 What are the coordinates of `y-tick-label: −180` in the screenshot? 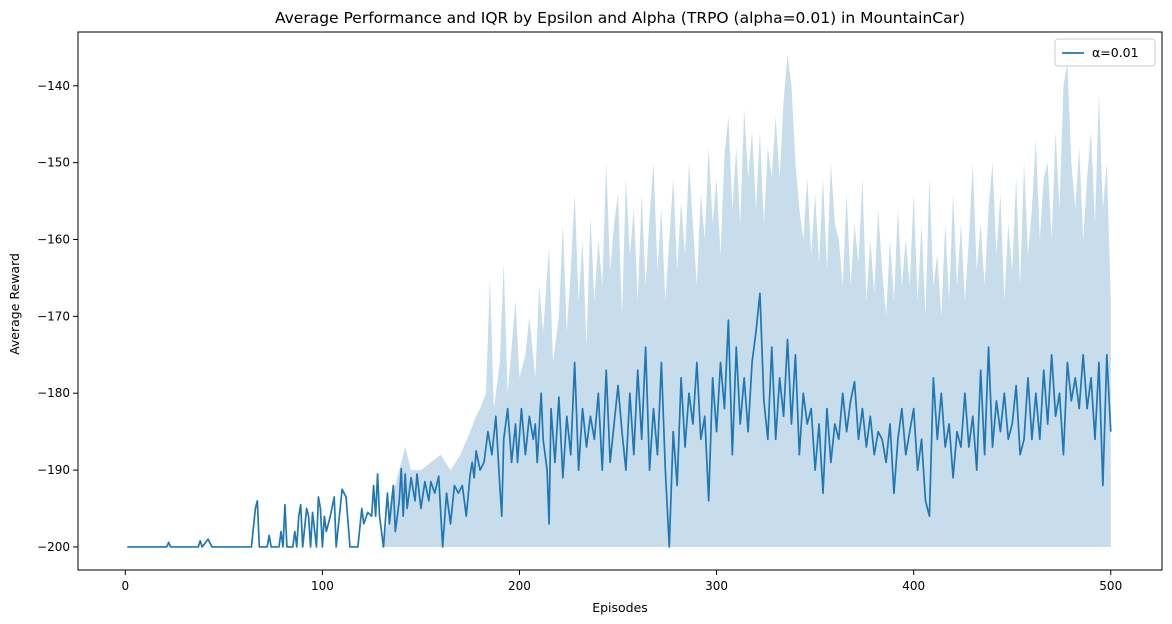 It's located at (53, 393).